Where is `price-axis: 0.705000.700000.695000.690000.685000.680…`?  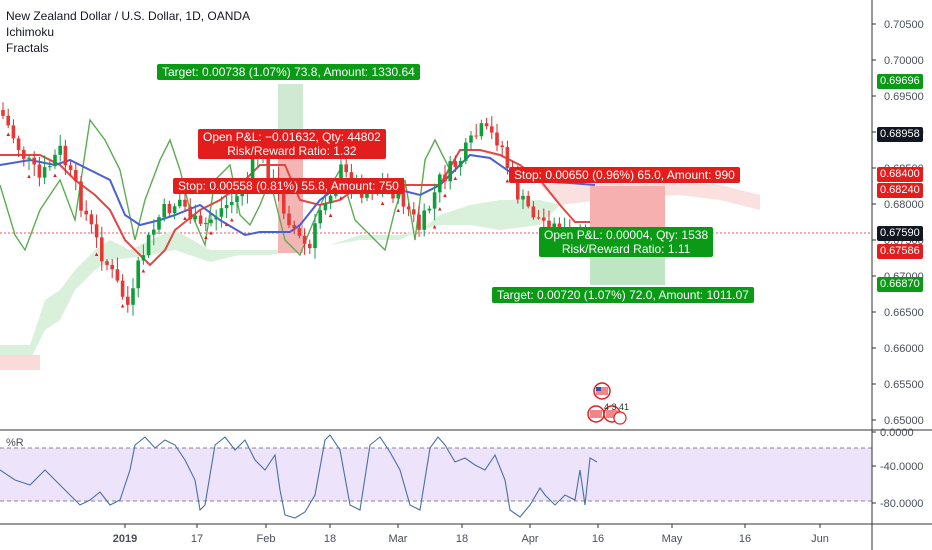 price-axis: 0.705000.700000.695000.690000.685000.680… is located at coordinates (898, 223).